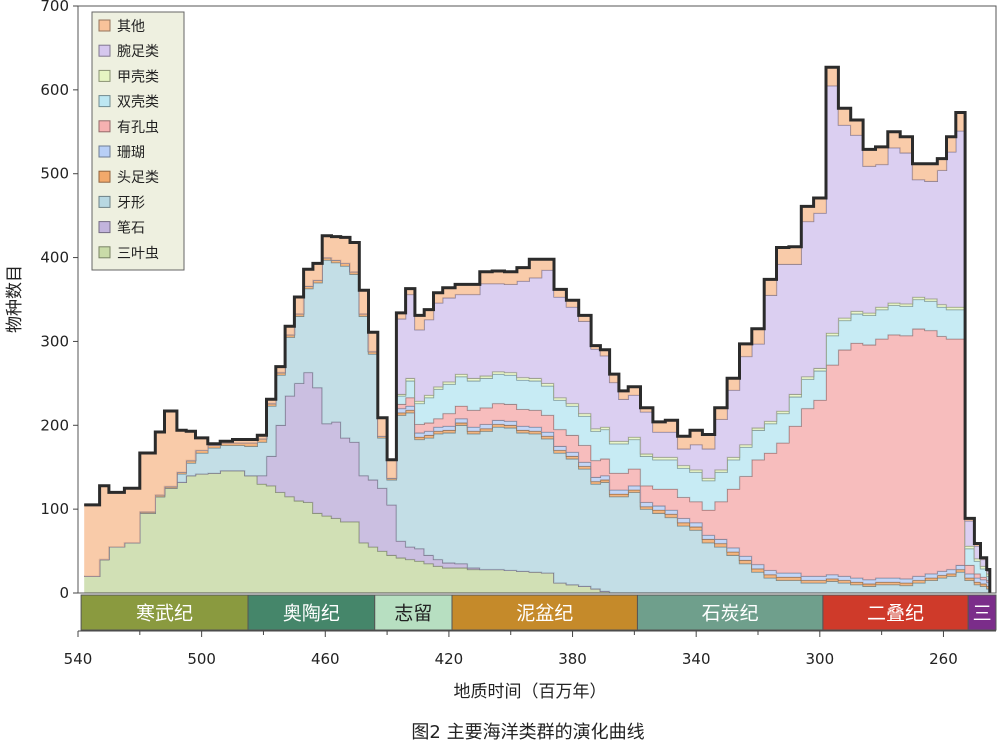 This screenshot has height=742, width=1000. Describe the element at coordinates (64, 593) in the screenshot. I see `y-tick-label: 0` at that location.